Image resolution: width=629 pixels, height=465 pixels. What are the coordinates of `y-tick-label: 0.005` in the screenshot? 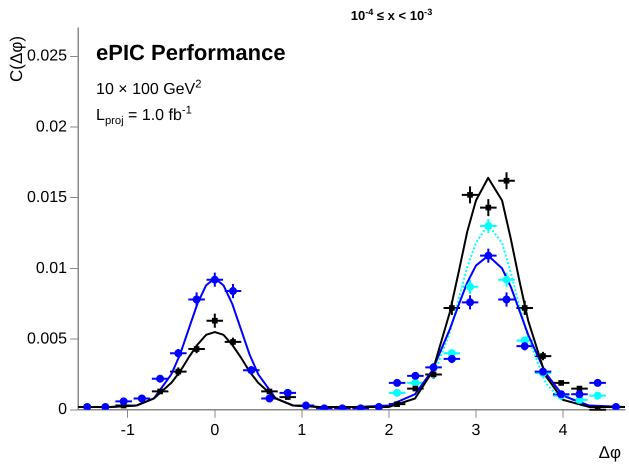 It's located at (47, 339).